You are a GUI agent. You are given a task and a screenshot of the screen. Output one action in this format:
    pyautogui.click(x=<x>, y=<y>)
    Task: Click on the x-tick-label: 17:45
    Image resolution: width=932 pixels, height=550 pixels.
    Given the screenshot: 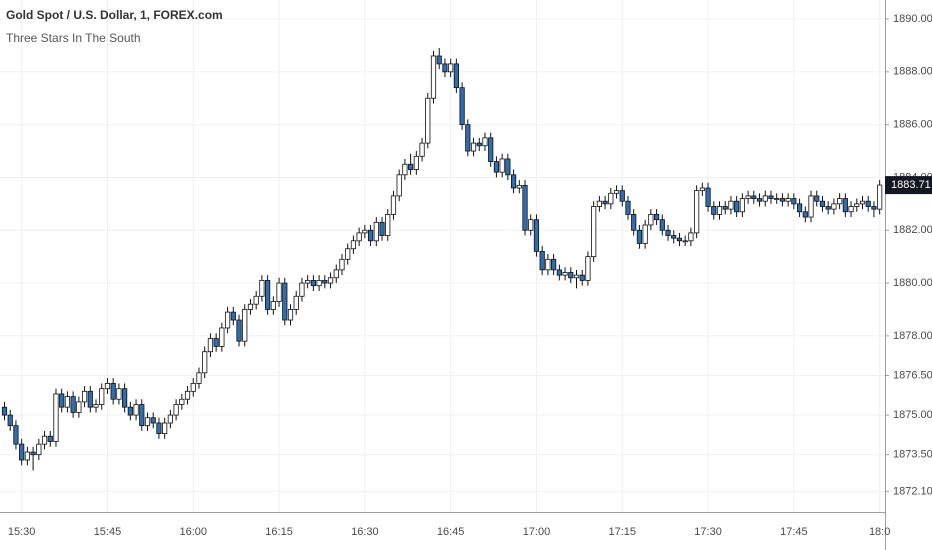 What is the action you would take?
    pyautogui.click(x=794, y=532)
    